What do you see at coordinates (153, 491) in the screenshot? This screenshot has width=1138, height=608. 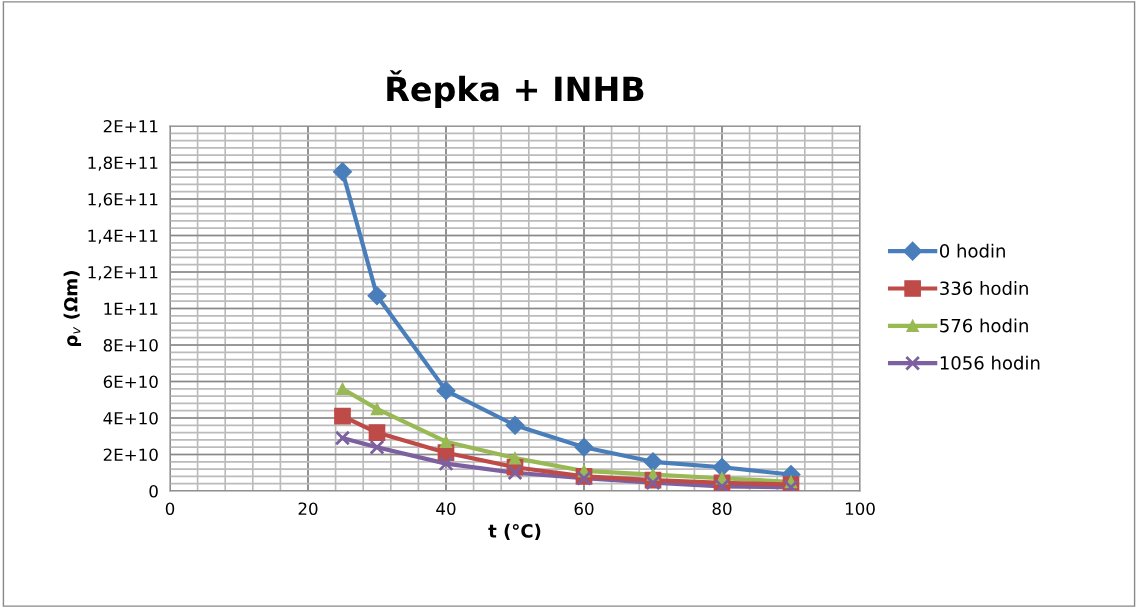 I see `y-tick-label: 0` at bounding box center [153, 491].